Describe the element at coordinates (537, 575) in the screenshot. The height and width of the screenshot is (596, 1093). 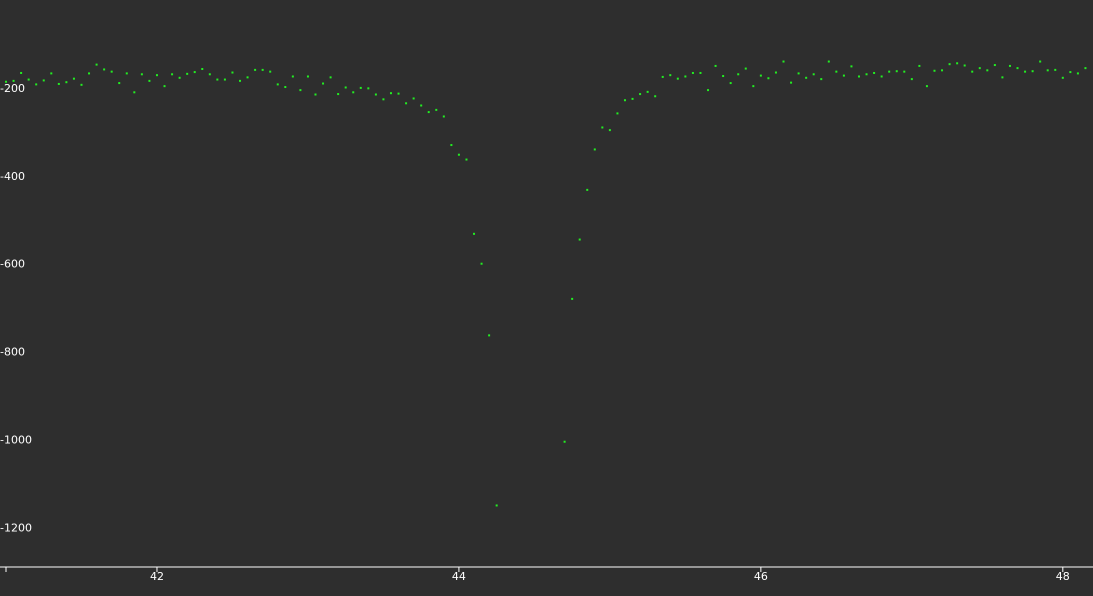
I see `x-axis-ticks: 42 44 46 48` at that location.